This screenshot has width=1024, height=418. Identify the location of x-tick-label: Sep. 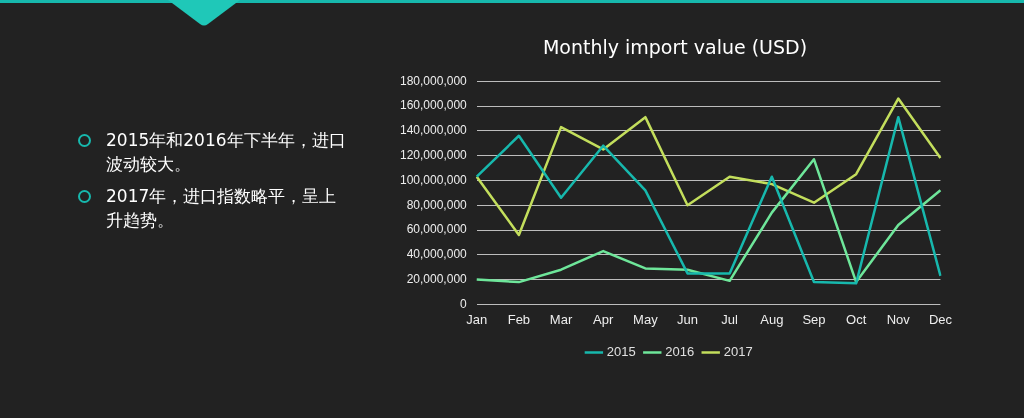
(814, 319).